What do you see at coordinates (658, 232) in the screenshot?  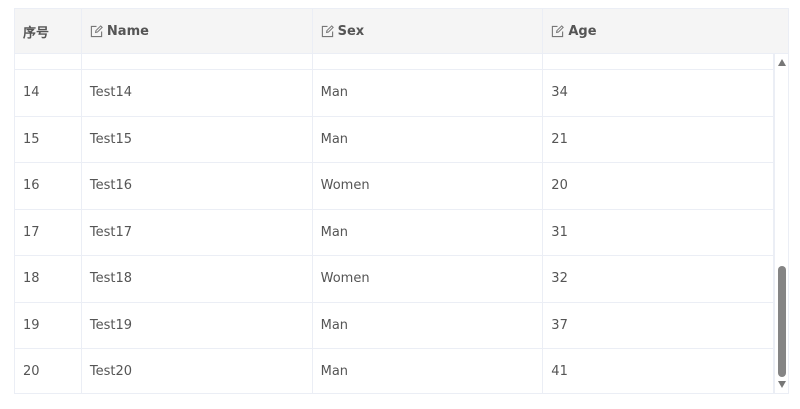 I see `cell-age: 31` at bounding box center [658, 232].